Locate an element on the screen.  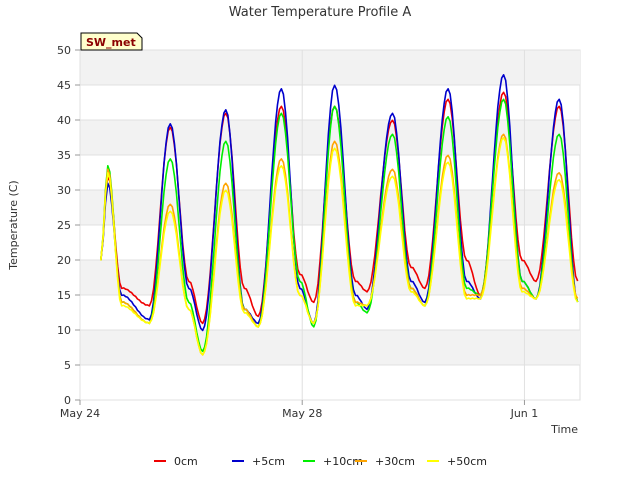
x-tick-label: May 28 is located at coordinates (302, 413).